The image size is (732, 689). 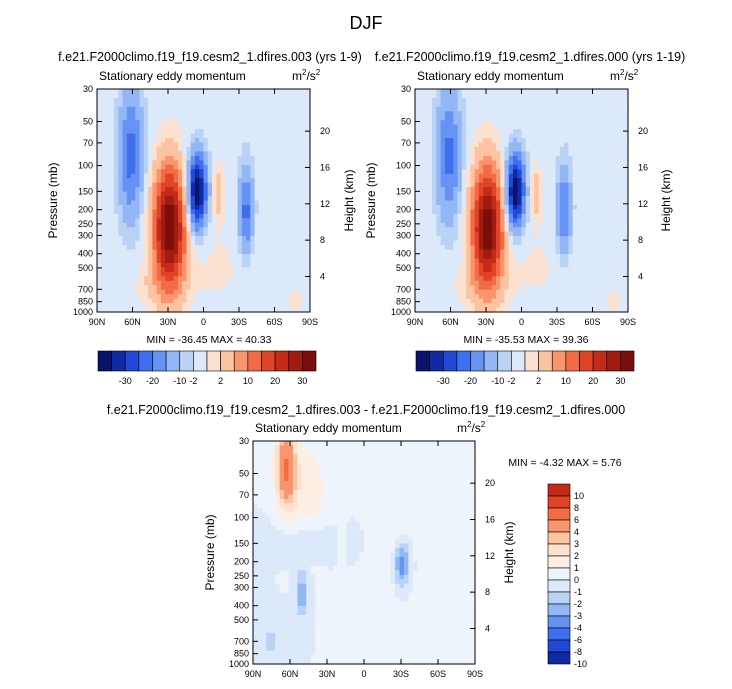 I want to click on x-tick-label: 60S, so click(x=274, y=322).